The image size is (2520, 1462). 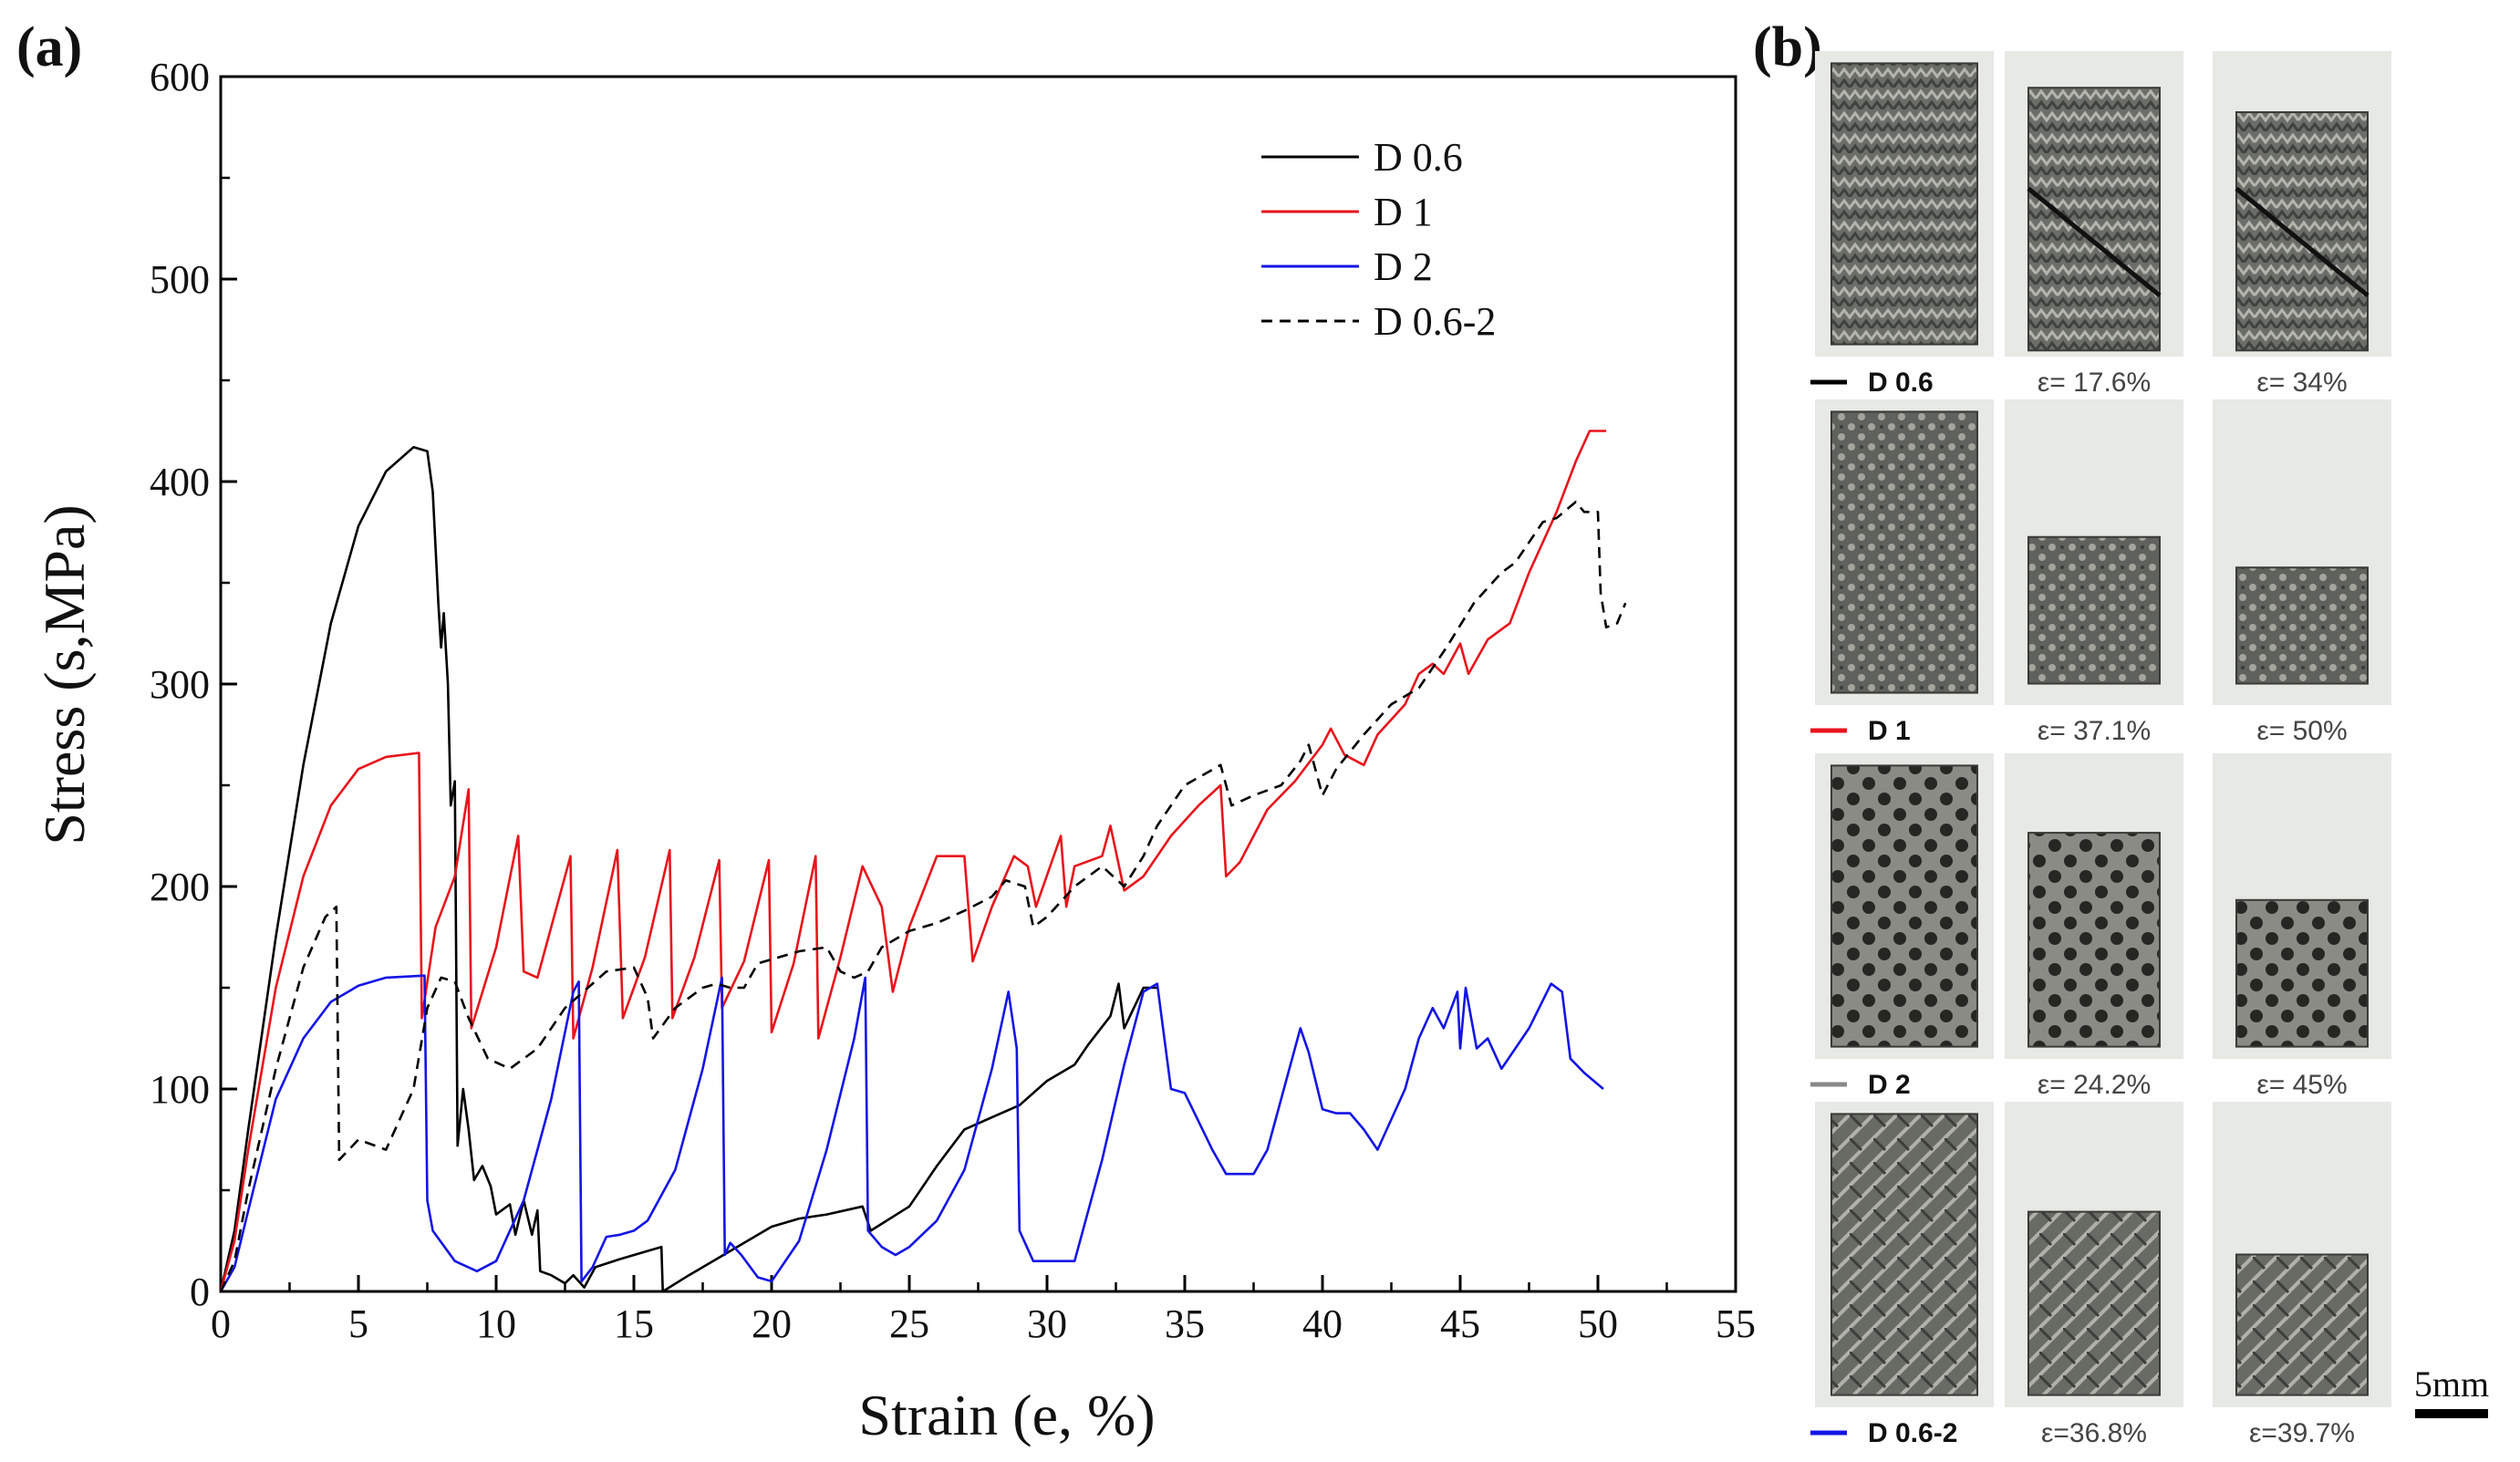 What do you see at coordinates (1787, 47) in the screenshot?
I see `panel-b-label: (b)` at bounding box center [1787, 47].